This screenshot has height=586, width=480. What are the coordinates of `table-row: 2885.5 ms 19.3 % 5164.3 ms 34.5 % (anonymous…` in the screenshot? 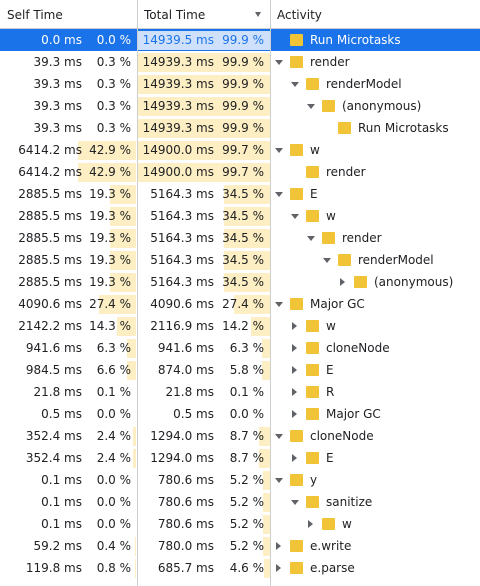 It's located at (240, 282).